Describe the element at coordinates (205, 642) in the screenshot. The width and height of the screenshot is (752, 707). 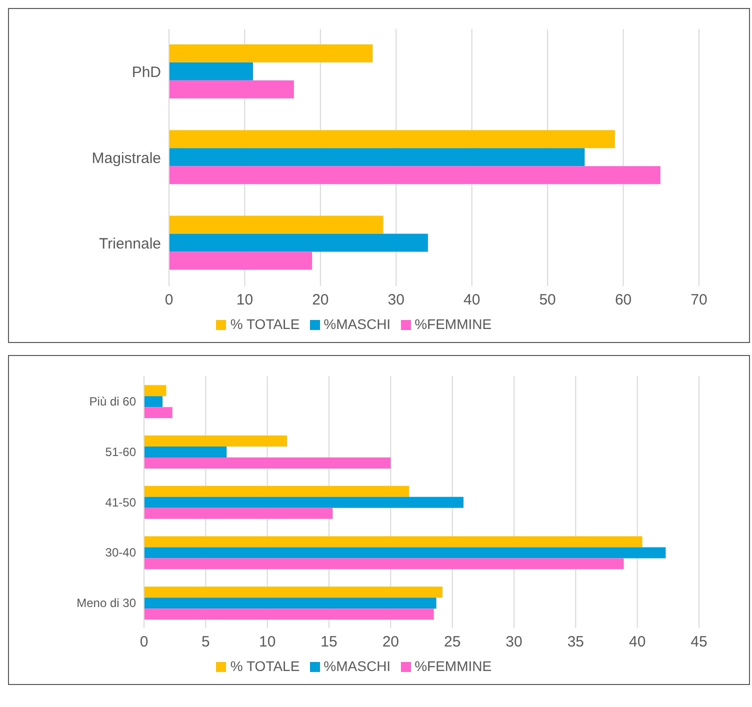
I see `x-tick-label: 5` at that location.